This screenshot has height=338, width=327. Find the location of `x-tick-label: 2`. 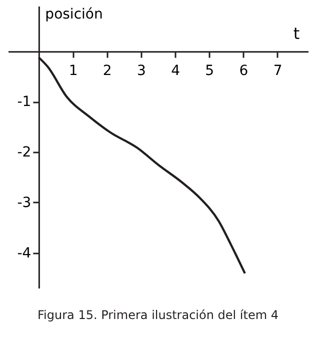

x-tick-label: 2 is located at coordinates (107, 70).